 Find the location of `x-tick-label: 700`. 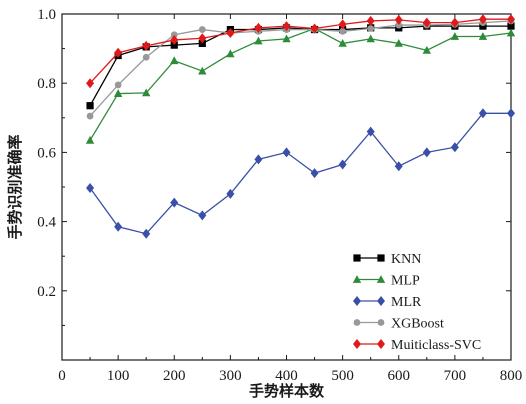

x-tick-label: 700 is located at coordinates (455, 376).